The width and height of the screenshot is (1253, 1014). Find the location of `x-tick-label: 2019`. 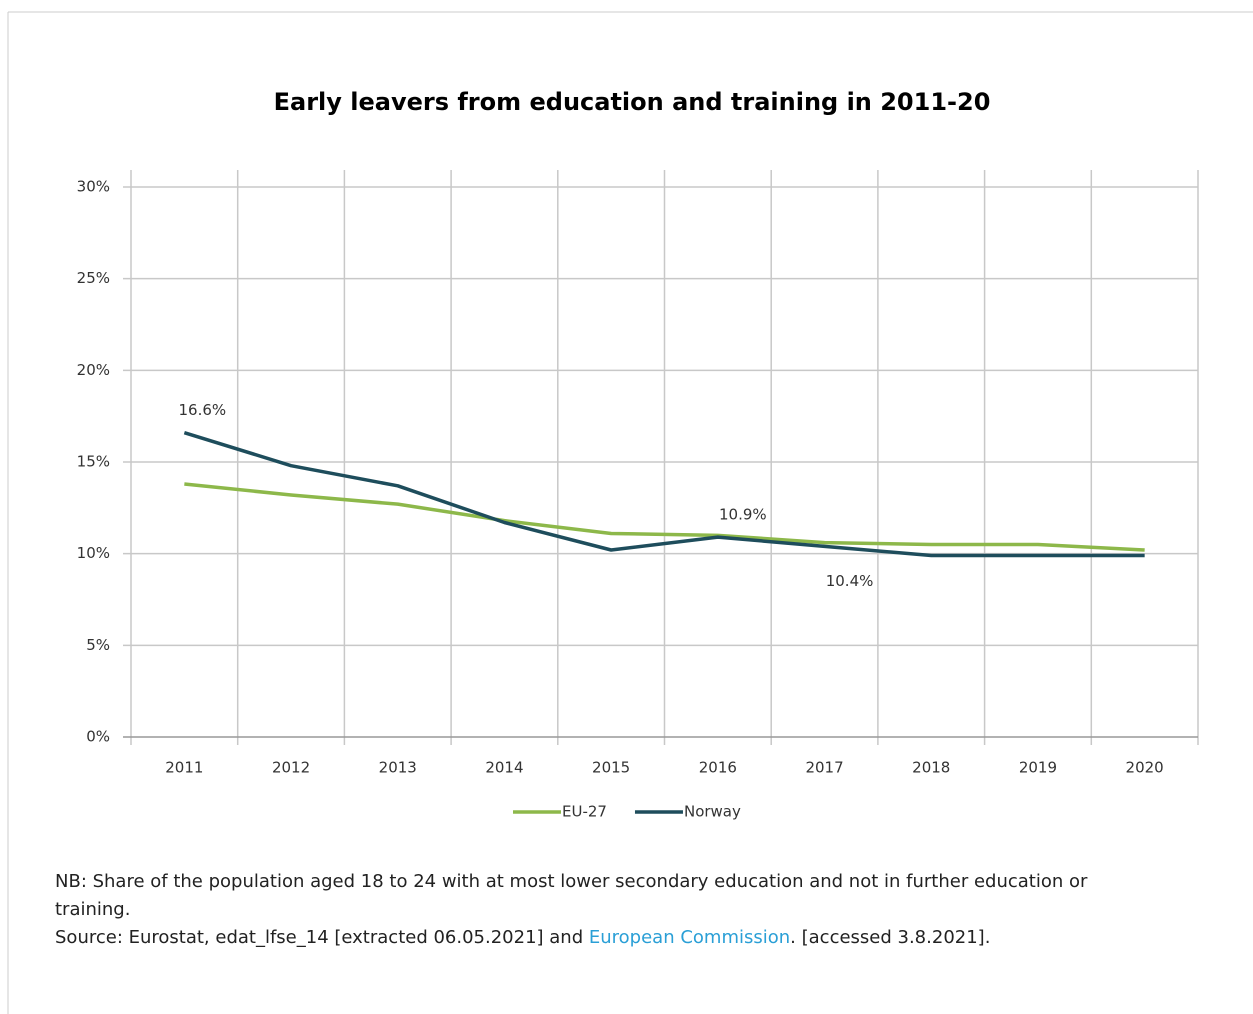

x-tick-label: 2019 is located at coordinates (1038, 768).